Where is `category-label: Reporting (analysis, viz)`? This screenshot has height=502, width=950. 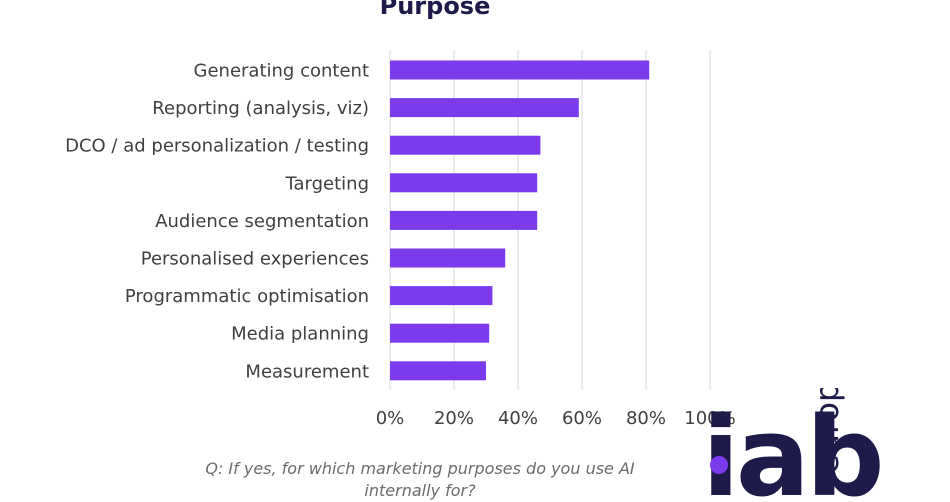
category-label: Reporting (analysis, viz) is located at coordinates (260, 108).